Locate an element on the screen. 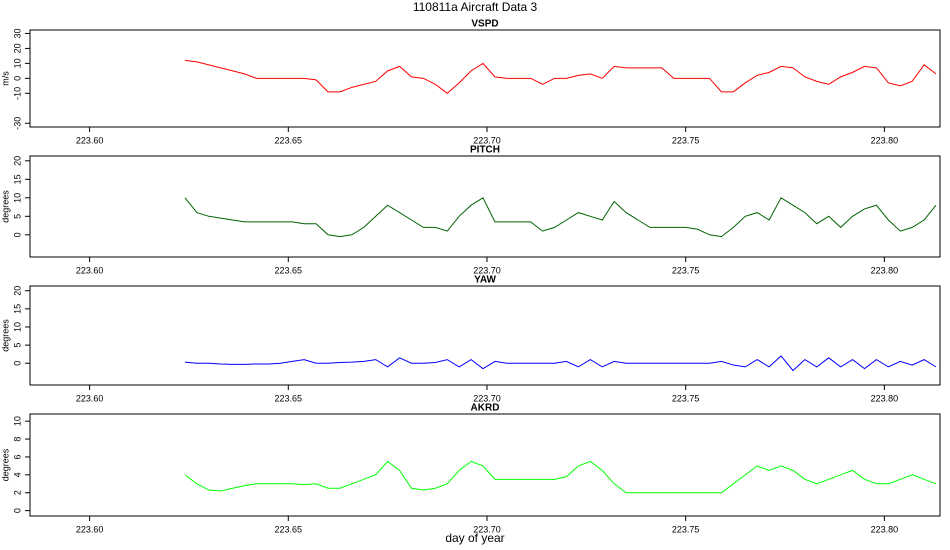 The width and height of the screenshot is (950, 550). y-tick-label: 2 is located at coordinates (17, 492).